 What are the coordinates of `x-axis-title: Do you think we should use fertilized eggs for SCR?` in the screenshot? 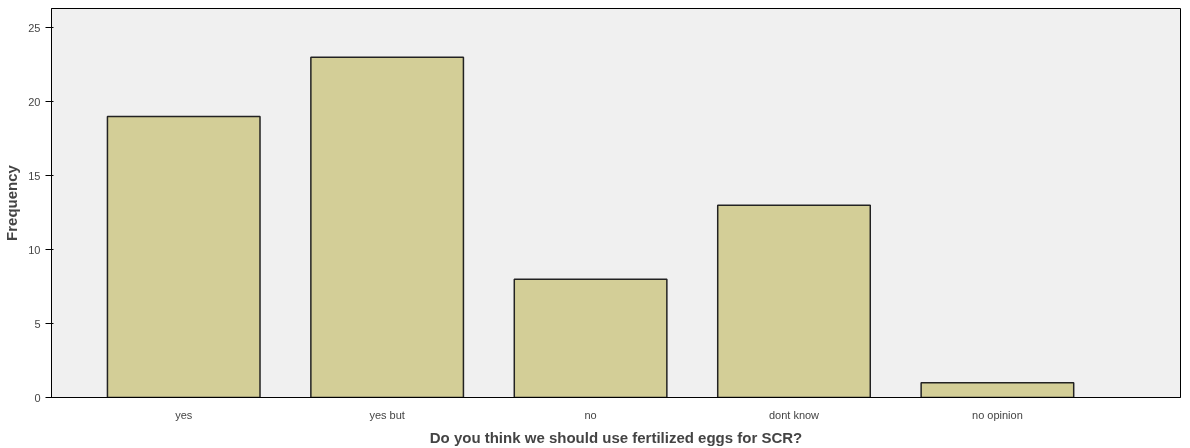 It's located at (616, 437).